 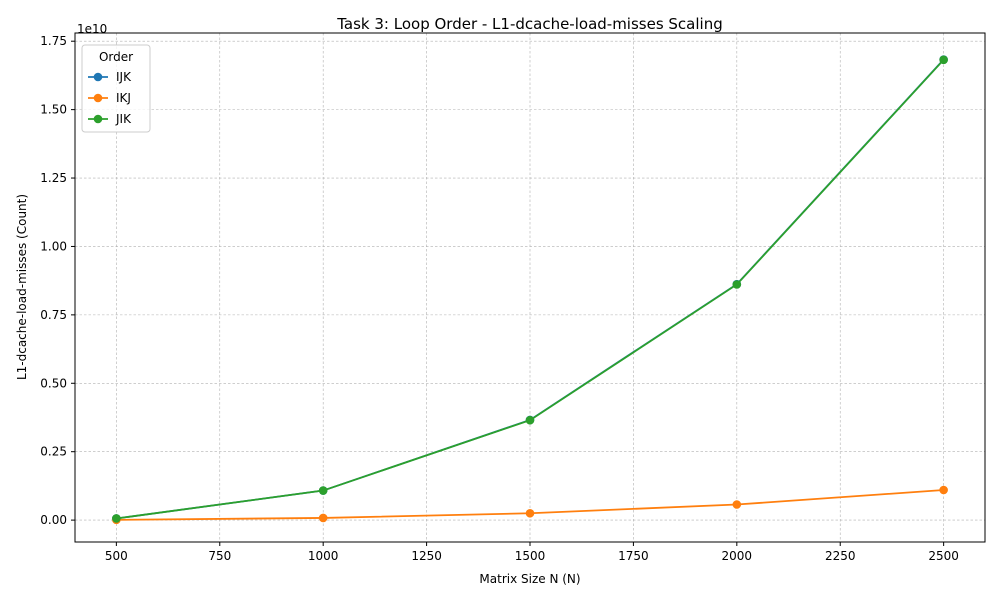 I want to click on legend: Order IJK IKJ JIK, so click(x=116, y=88).